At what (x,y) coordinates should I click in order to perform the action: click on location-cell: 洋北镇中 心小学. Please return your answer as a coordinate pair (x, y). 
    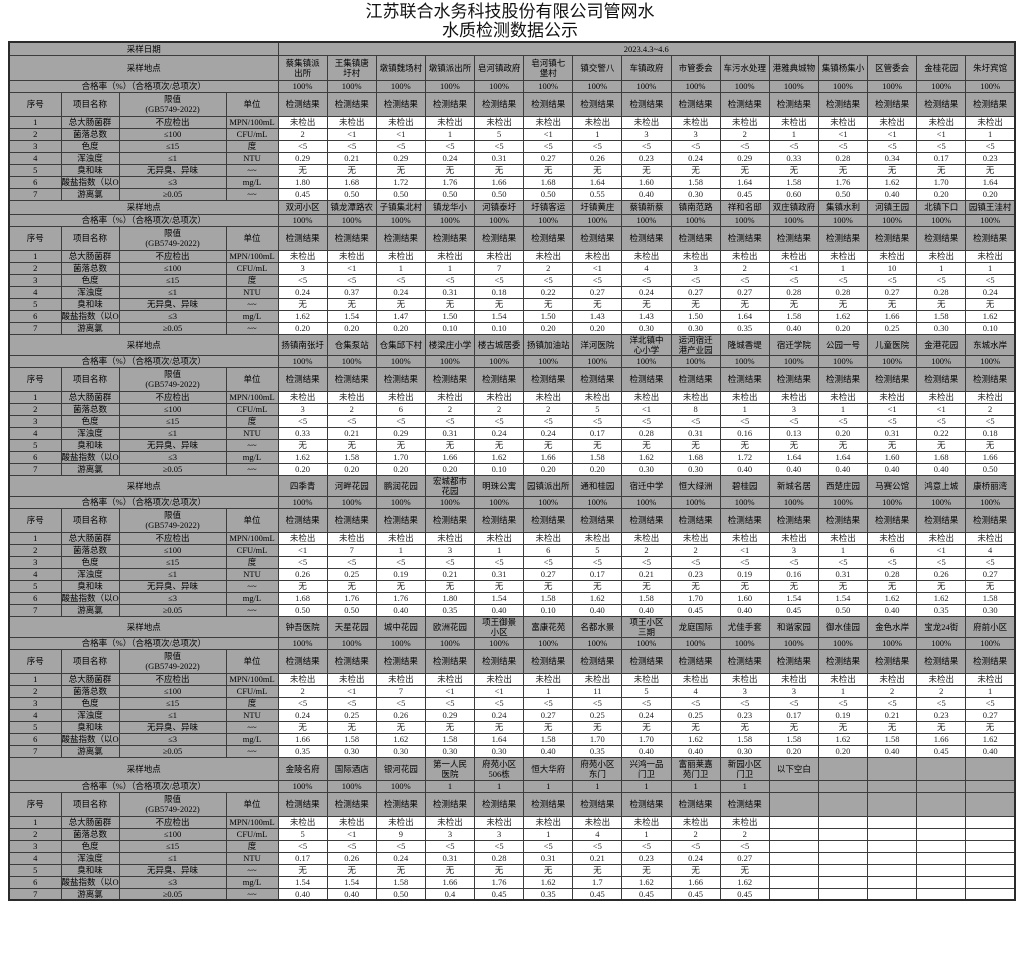
    Looking at the image, I should click on (646, 344).